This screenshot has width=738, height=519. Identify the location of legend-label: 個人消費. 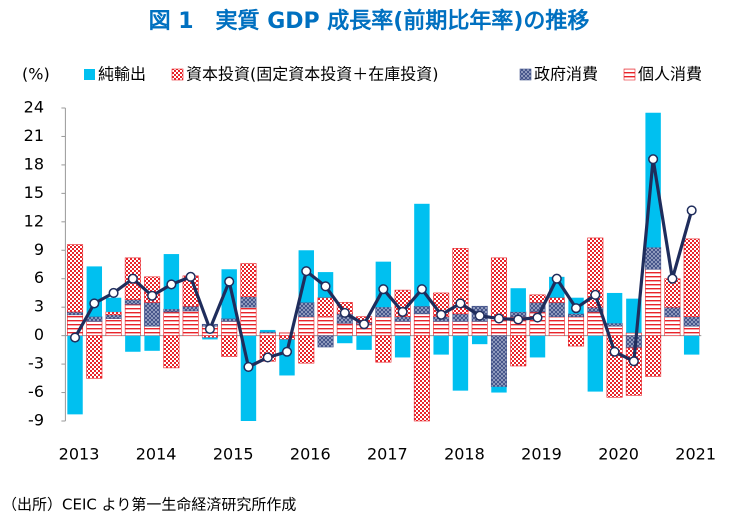
(670, 74).